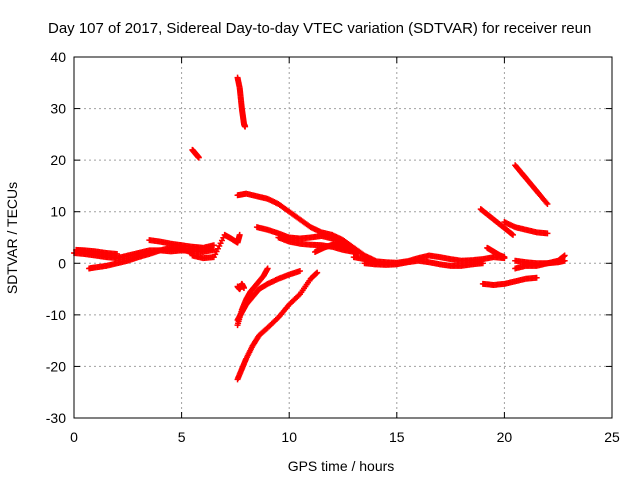  Describe the element at coordinates (423, 263) in the screenshot. I see `series-arc-middle-low` at that location.